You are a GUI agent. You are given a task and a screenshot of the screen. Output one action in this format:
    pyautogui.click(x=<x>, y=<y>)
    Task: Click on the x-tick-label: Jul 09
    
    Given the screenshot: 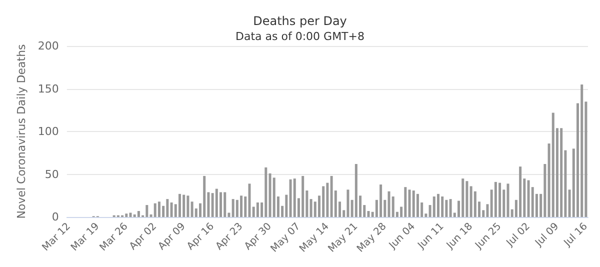 What is the action you would take?
    pyautogui.click(x=547, y=235)
    